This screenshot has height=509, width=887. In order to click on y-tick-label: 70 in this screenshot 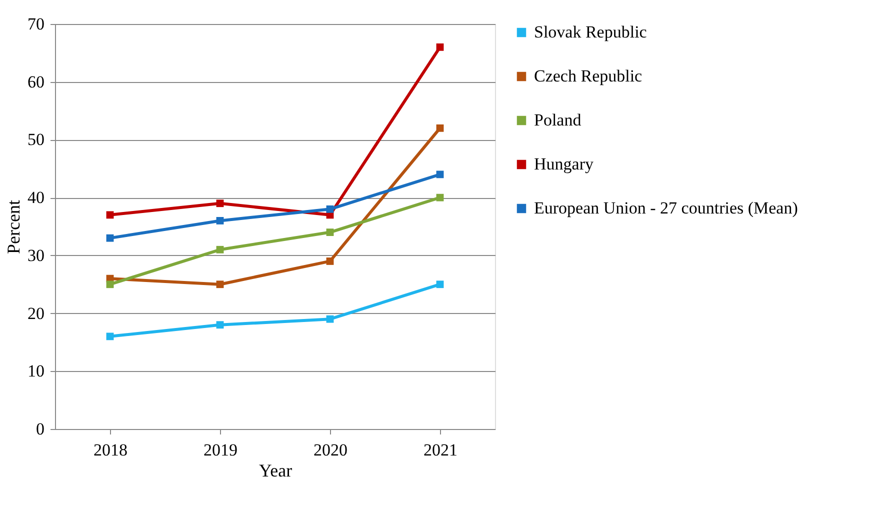, I will do `click(36, 24)`.